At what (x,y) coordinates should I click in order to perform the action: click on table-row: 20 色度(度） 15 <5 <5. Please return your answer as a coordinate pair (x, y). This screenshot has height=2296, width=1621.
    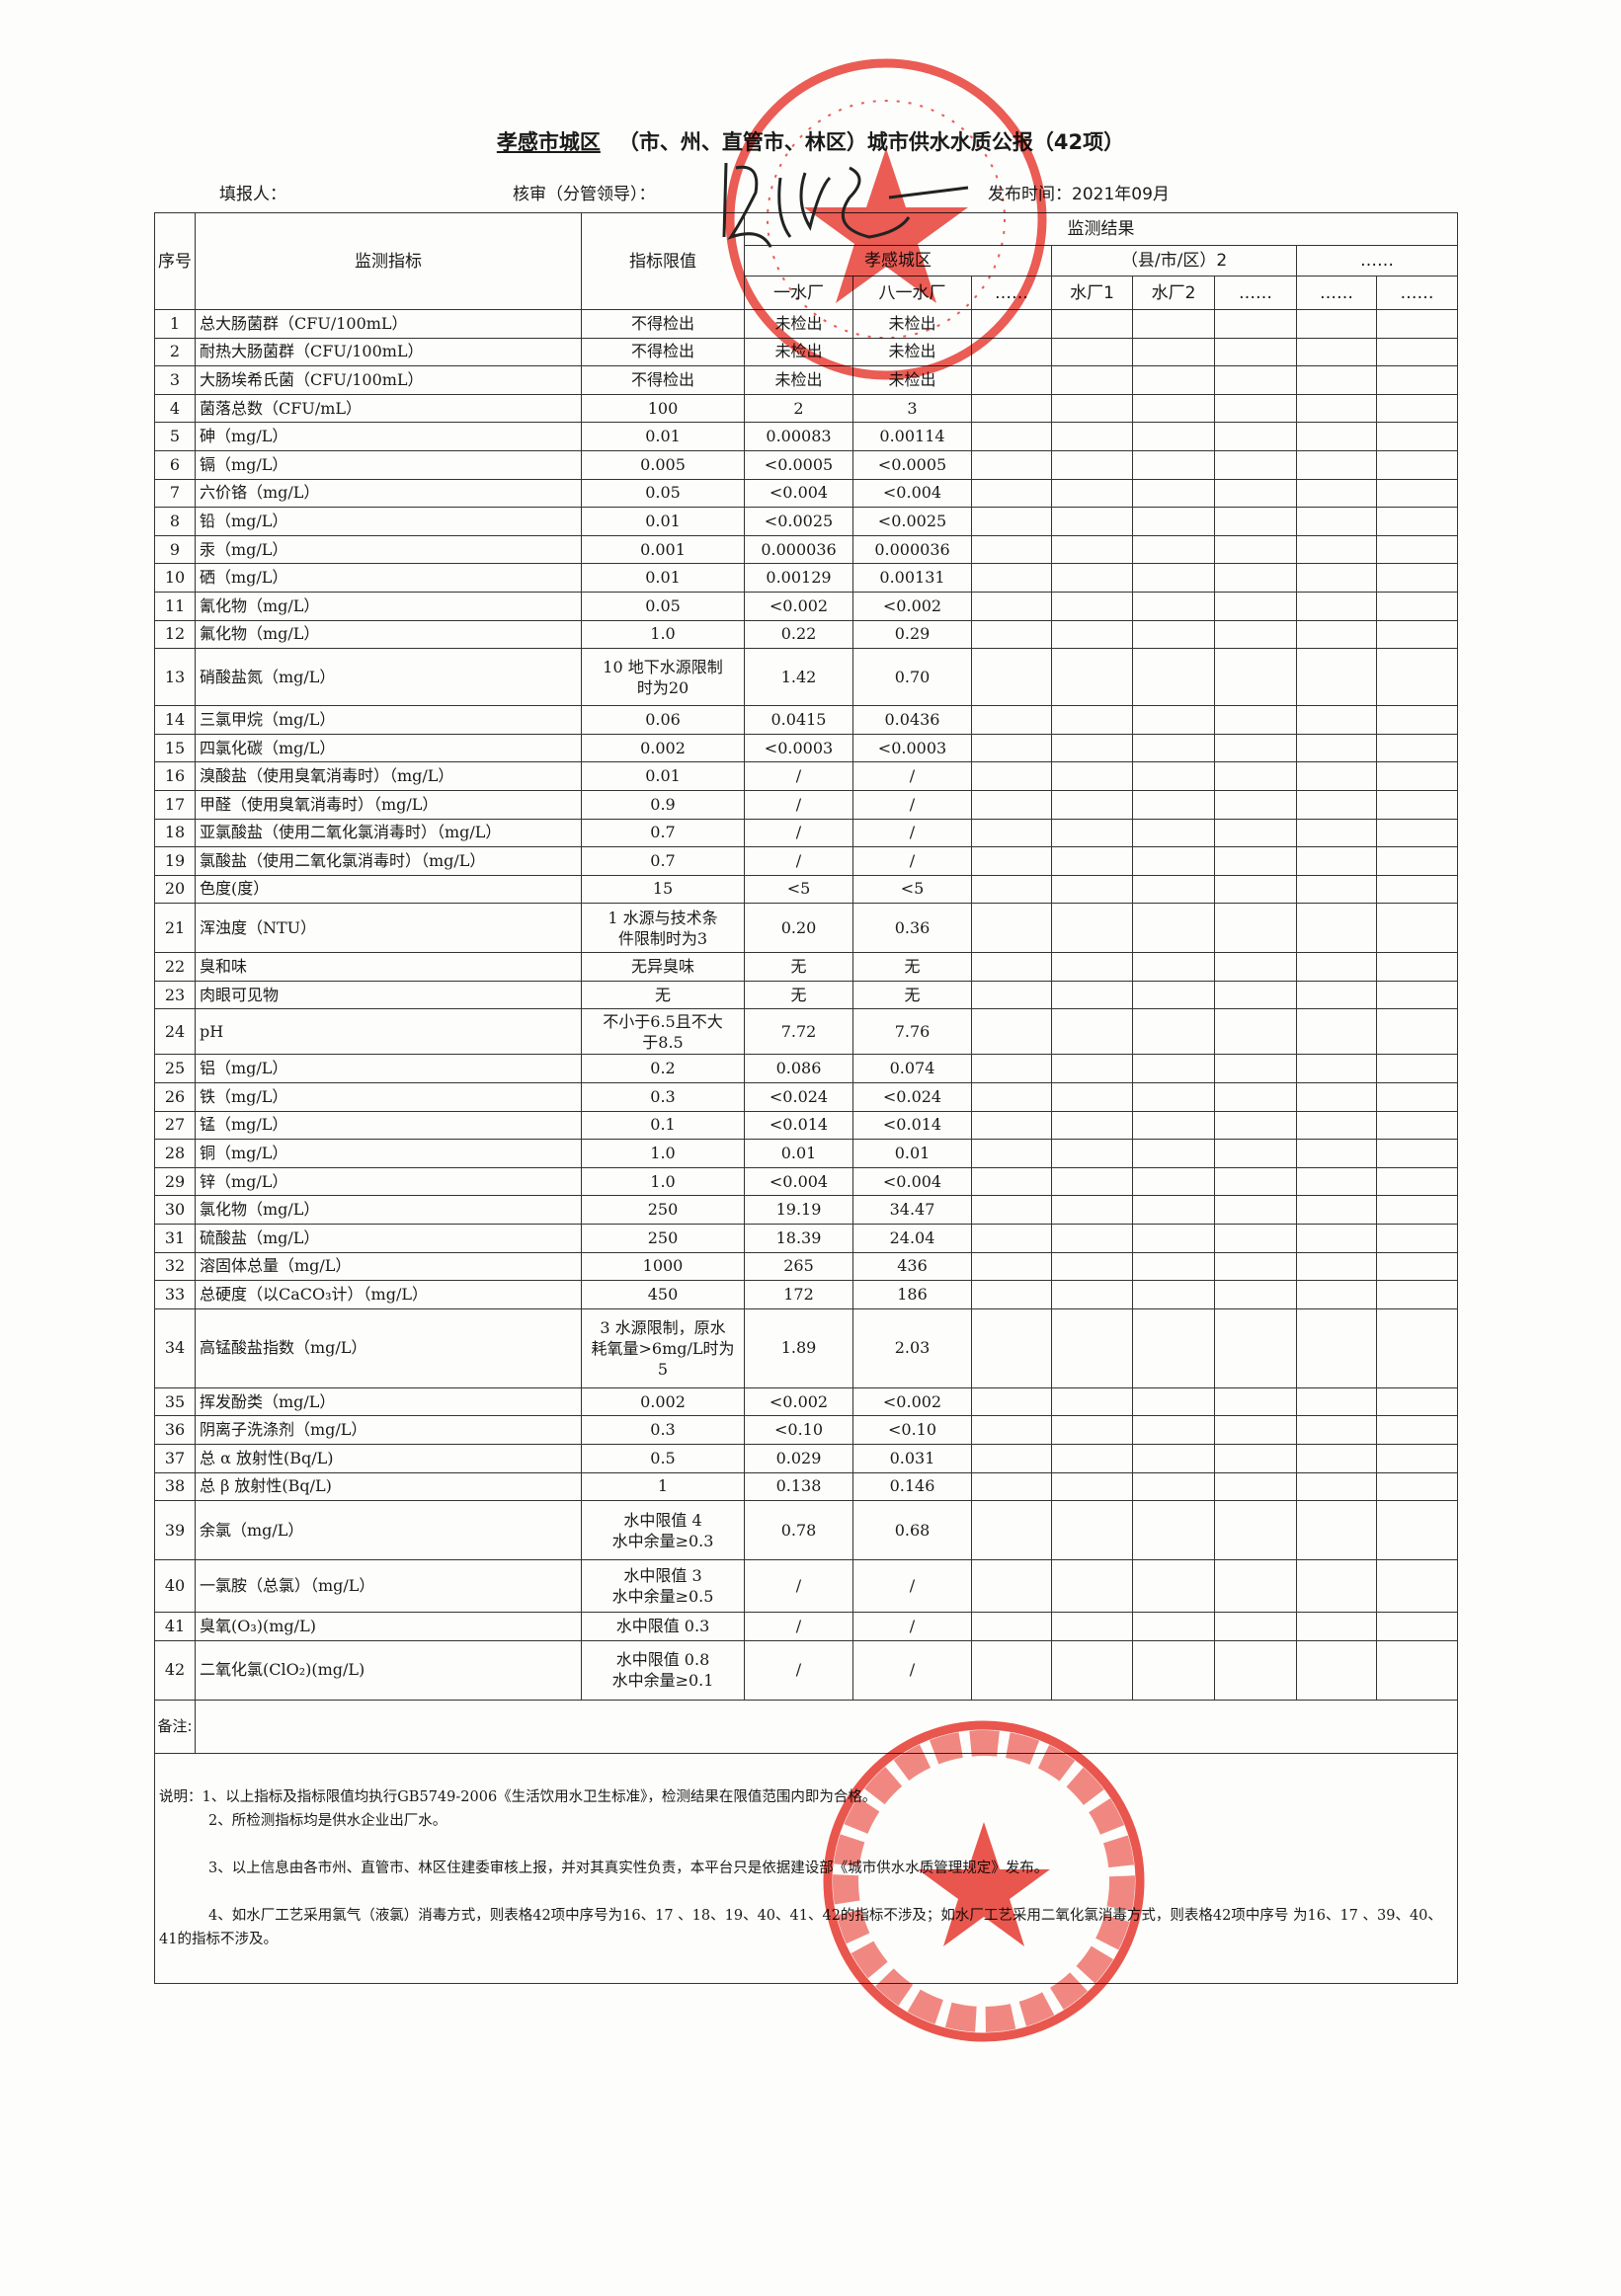
    Looking at the image, I should click on (806, 890).